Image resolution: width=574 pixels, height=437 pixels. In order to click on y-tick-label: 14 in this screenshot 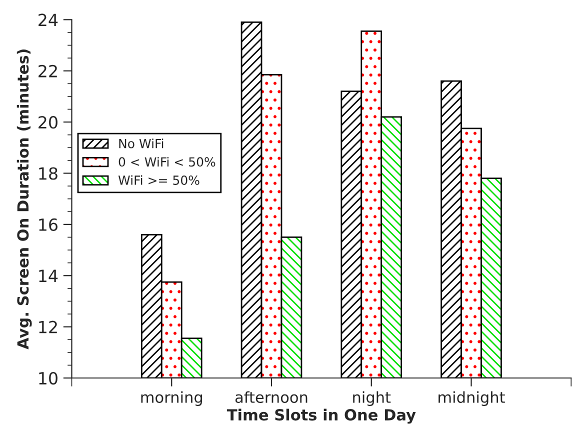, I will do `click(48, 276)`.